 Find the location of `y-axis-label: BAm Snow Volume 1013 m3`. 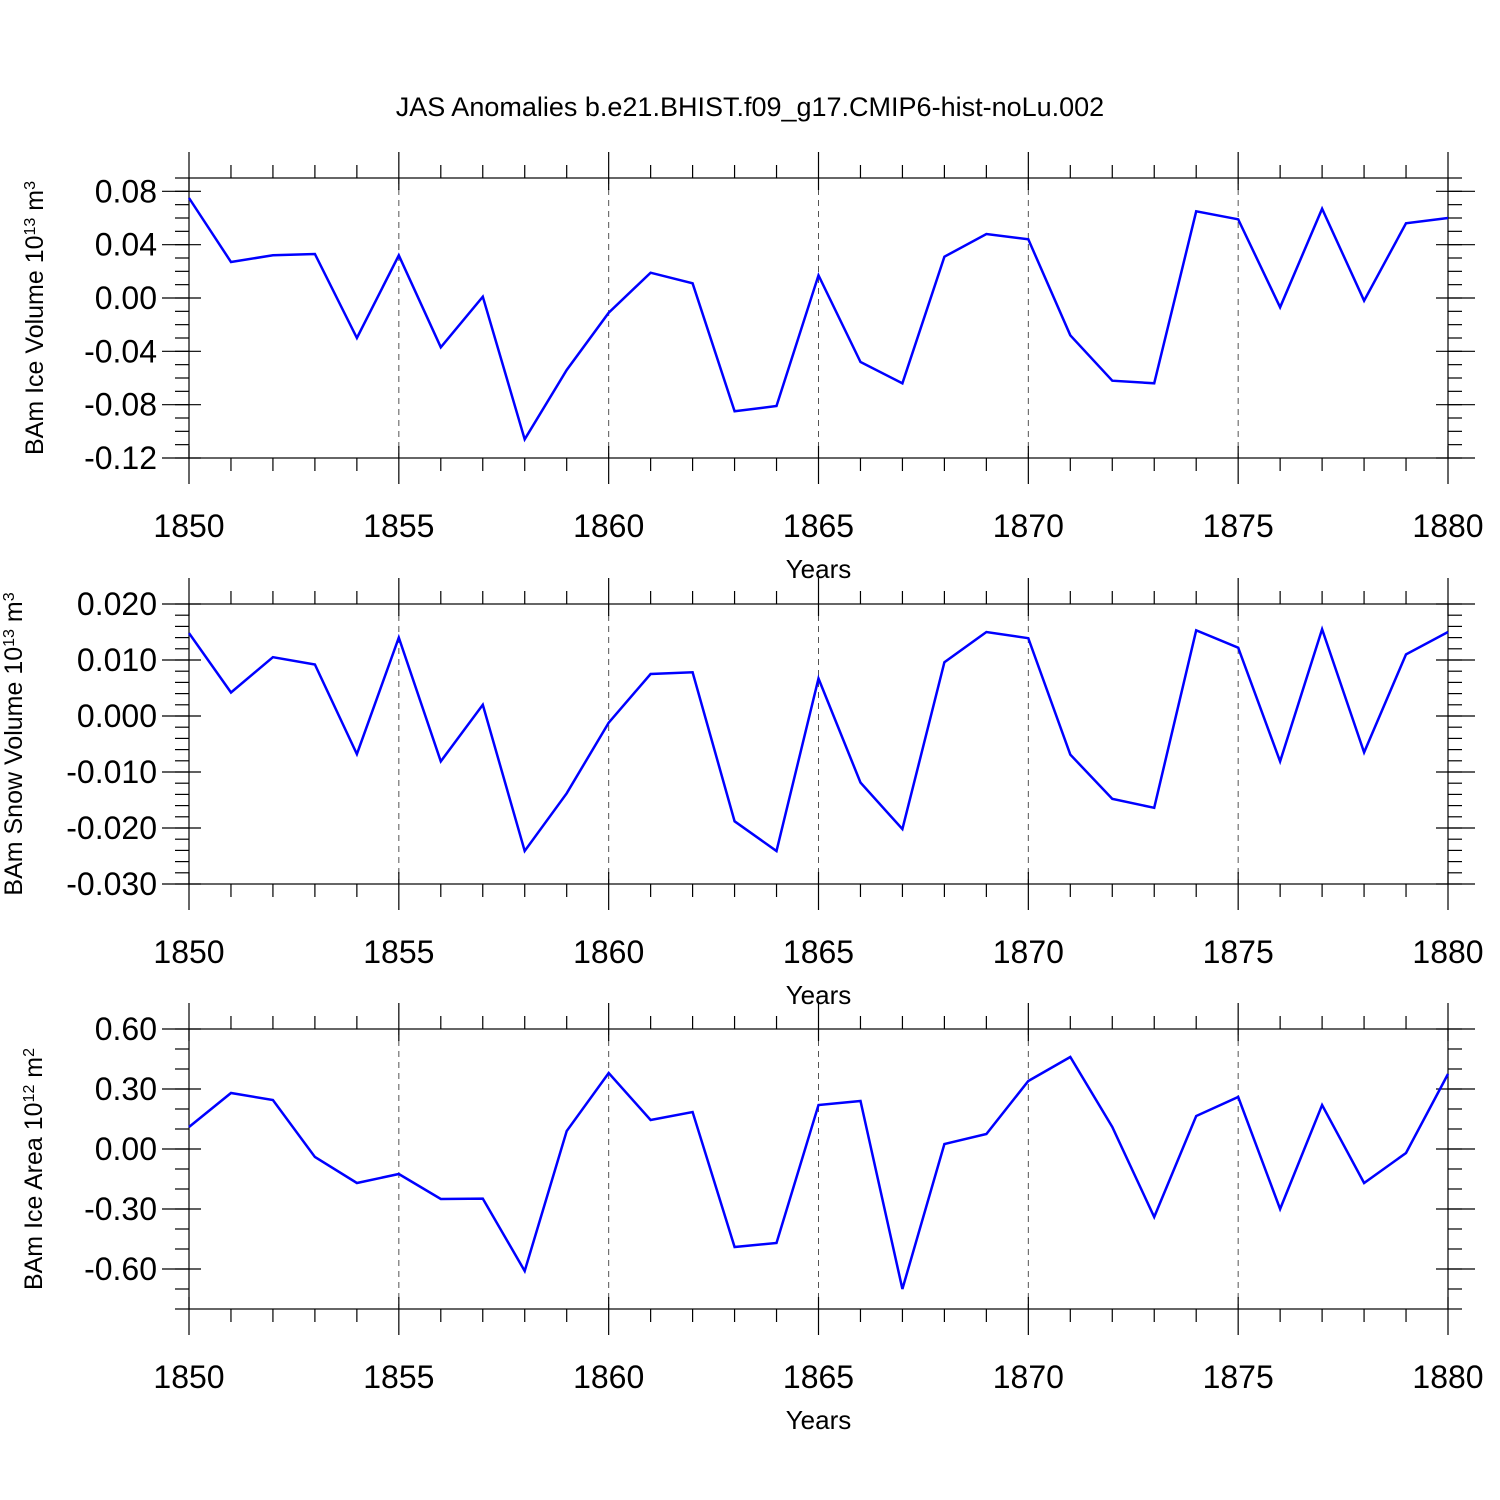

y-axis-label: BAm Snow Volume 1013 m3 is located at coordinates (14, 743).